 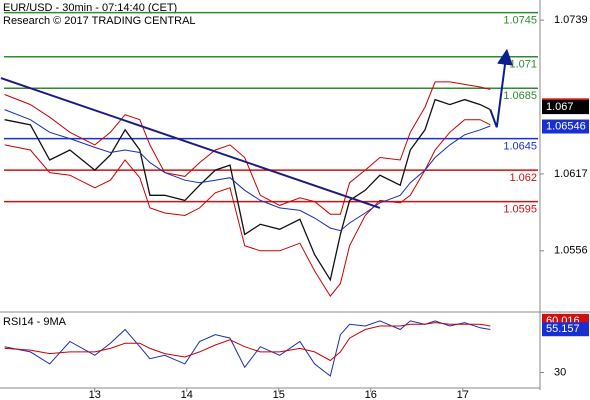 I want to click on rsi-title: RSI14 - 9MA, so click(x=35, y=322).